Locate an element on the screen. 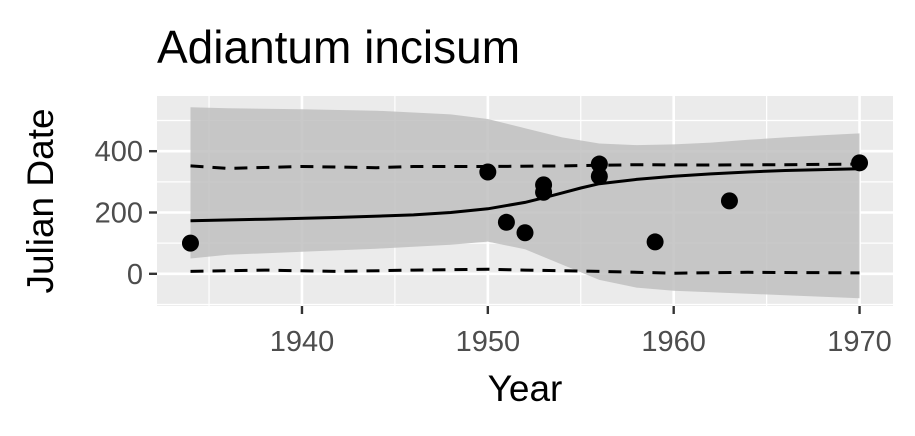  chart-title: Adiantum incisum is located at coordinates (338, 47).